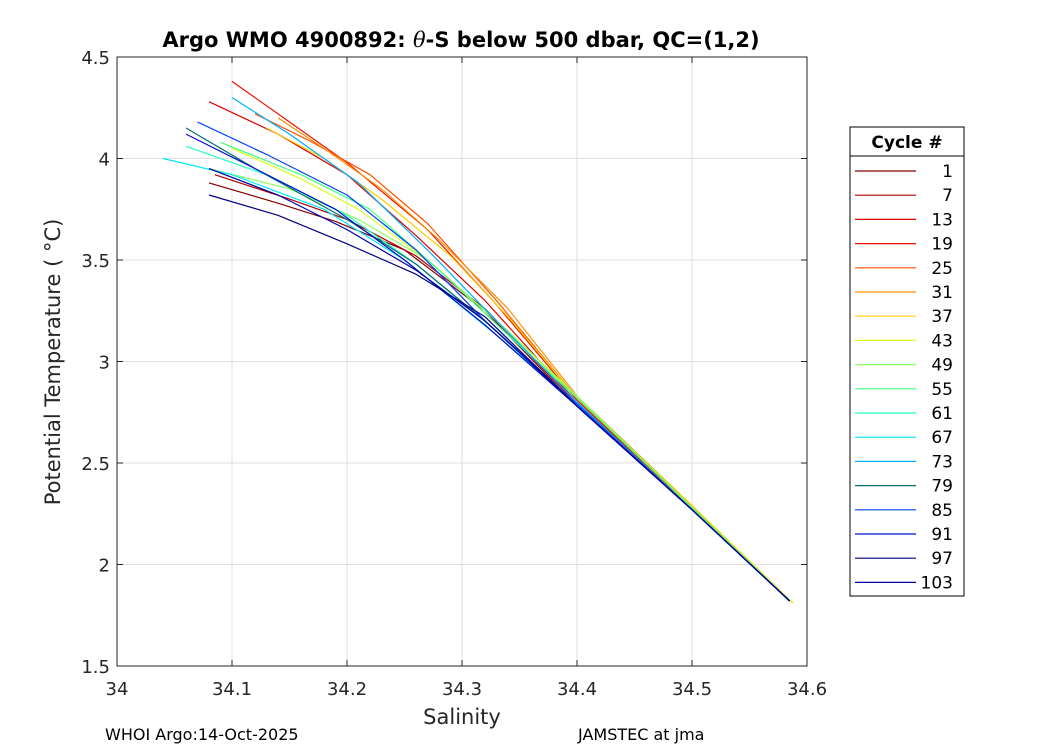 The width and height of the screenshot is (1050, 750). I want to click on y-tick-label: 1.5, so click(95, 667).